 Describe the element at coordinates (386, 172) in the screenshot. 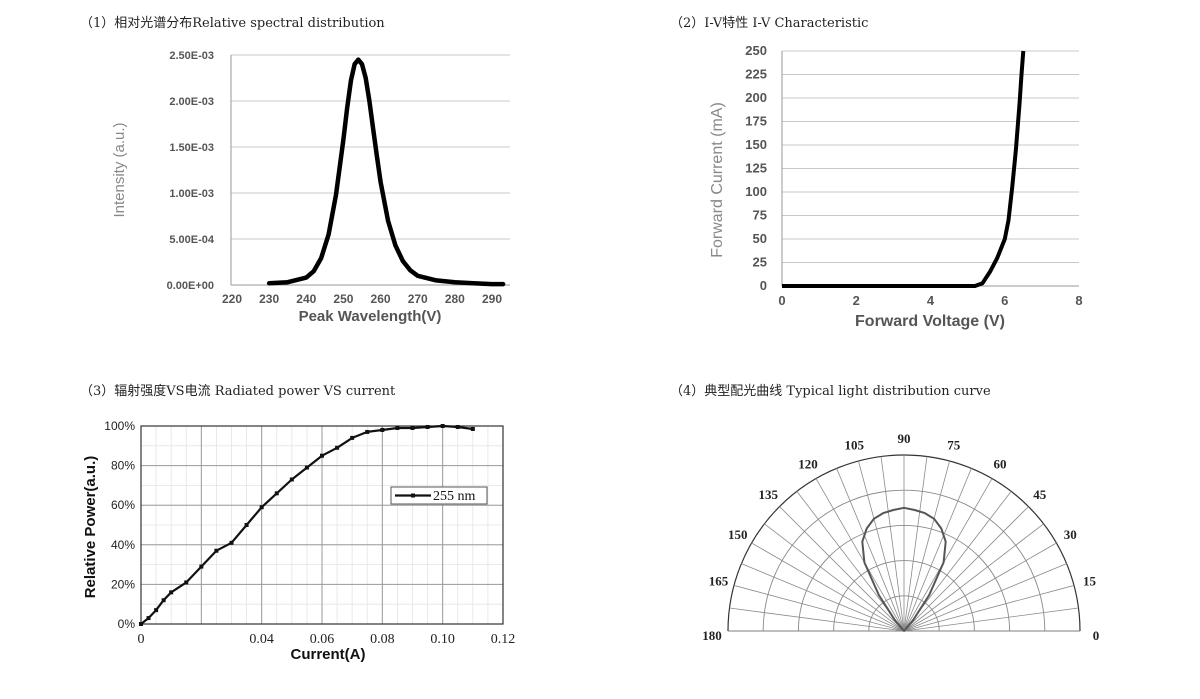

I see `spectral-curve` at that location.